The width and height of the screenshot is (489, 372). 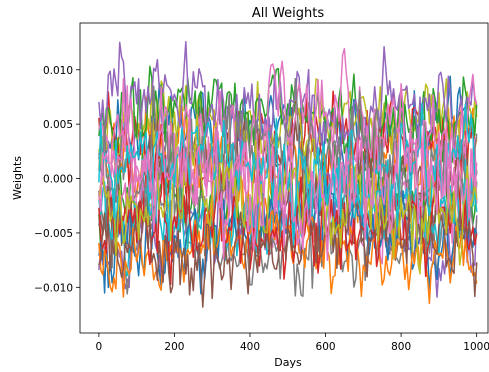 I want to click on x-tick-label: 0, so click(x=99, y=347).